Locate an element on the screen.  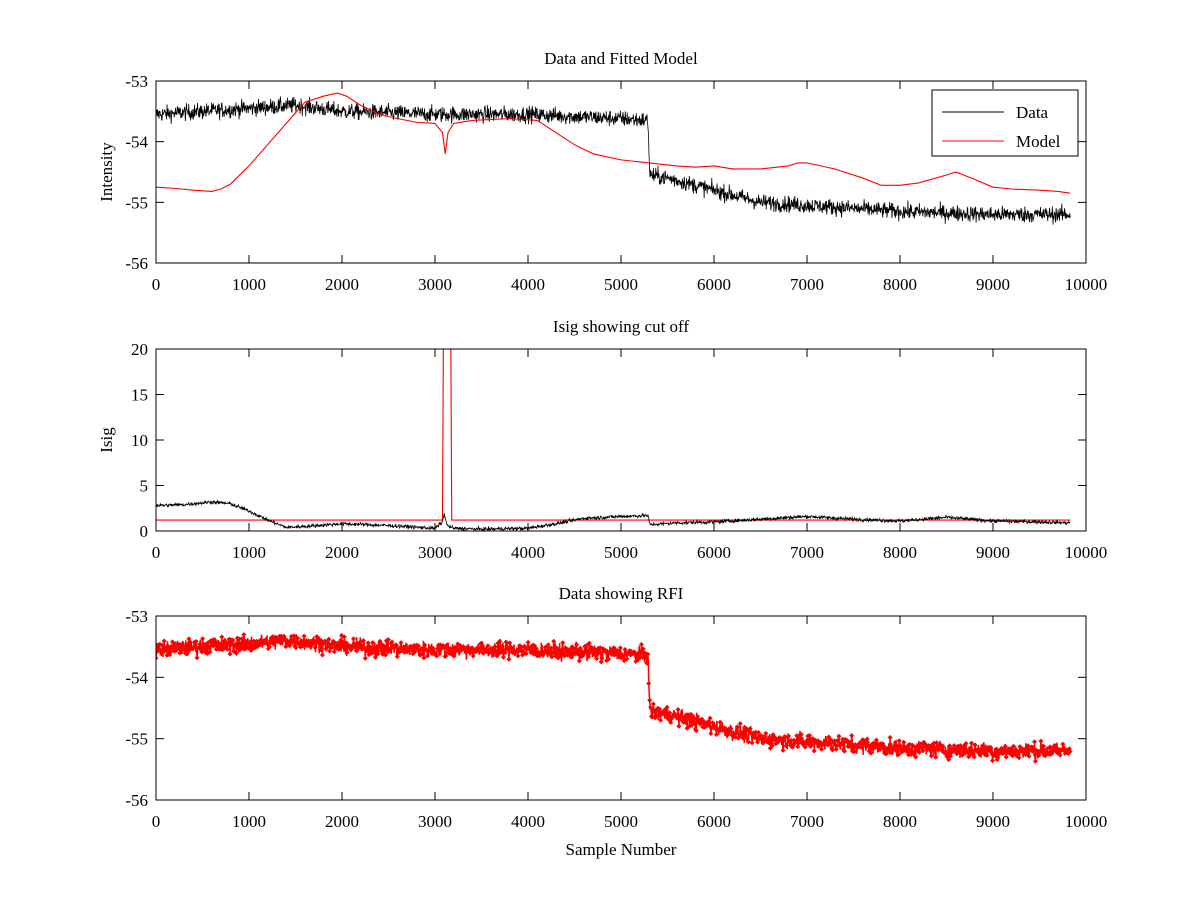
chart-title: Data and Fitted Model is located at coordinates (621, 58).